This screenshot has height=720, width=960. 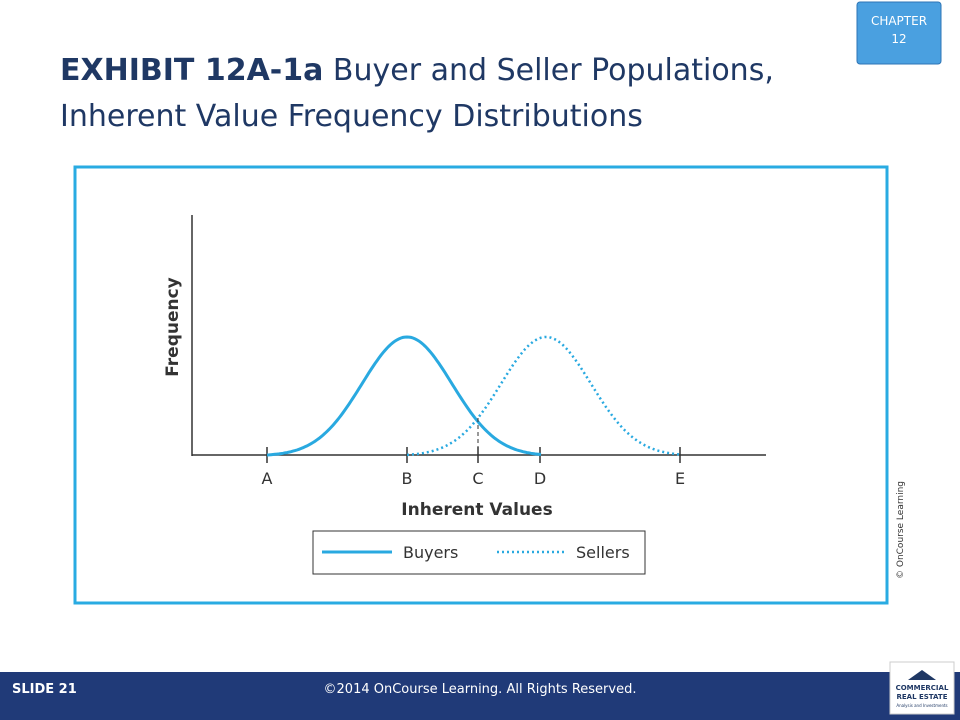 I want to click on logo-line1: COMMERCIAL, so click(x=922, y=688).